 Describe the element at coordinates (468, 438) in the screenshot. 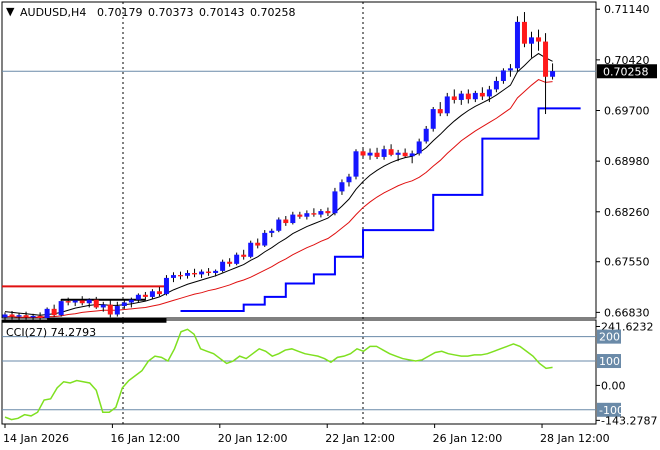

I see `time-tick-label: 26 Jan 12:00` at that location.